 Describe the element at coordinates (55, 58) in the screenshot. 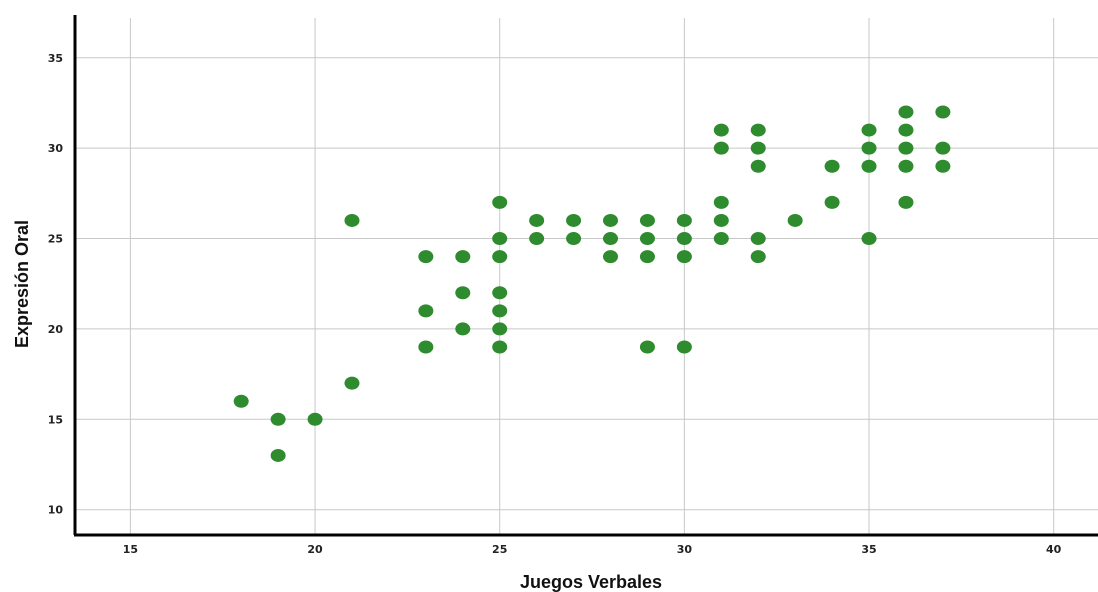

I see `y-tick-label: 35` at that location.